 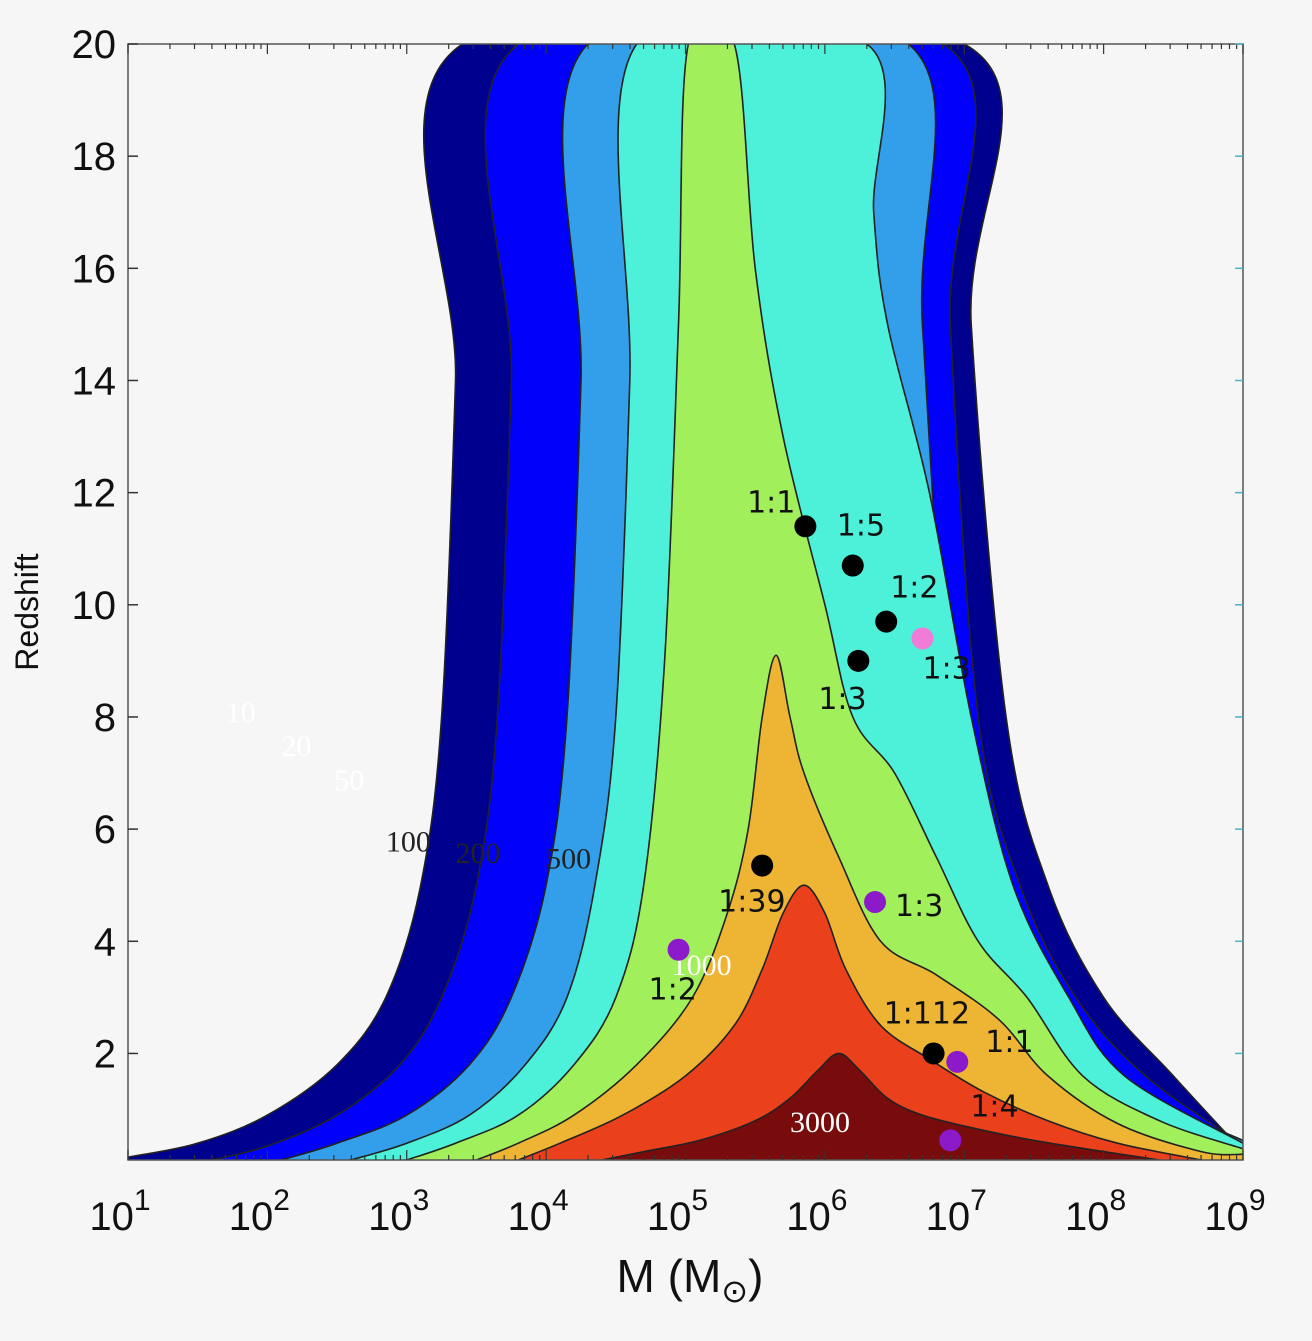 I want to click on x-tick-label: 10⁴, so click(x=538, y=1211).